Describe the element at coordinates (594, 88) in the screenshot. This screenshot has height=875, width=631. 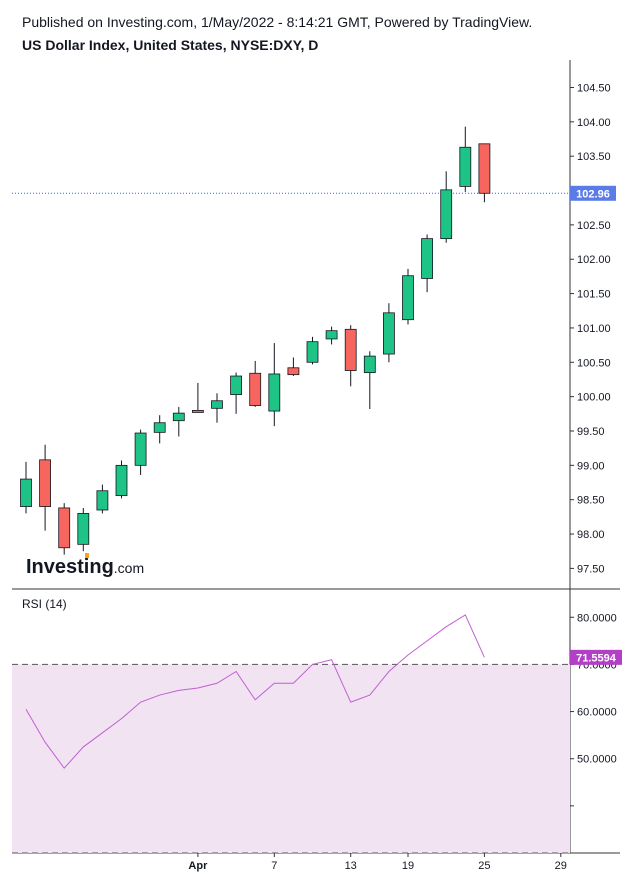
I see `price-tick-label: 104.50` at that location.